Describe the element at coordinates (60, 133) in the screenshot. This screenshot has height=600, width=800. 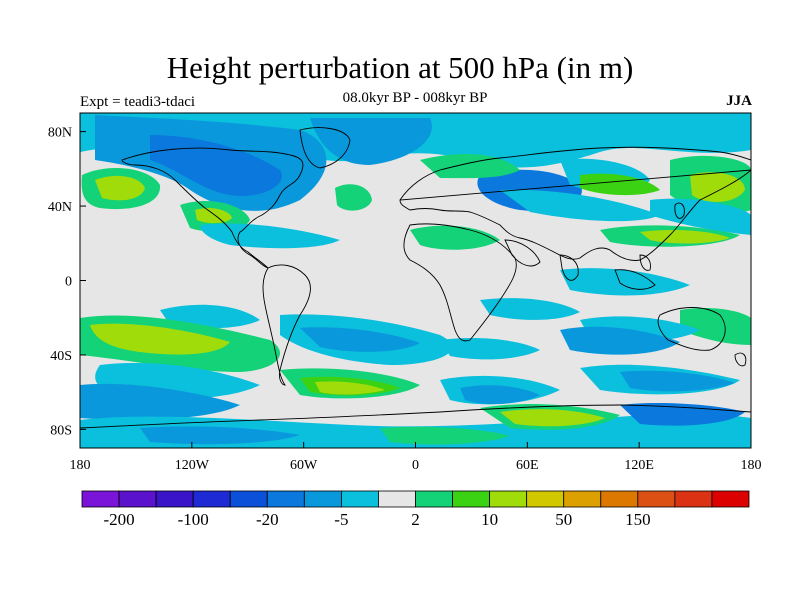
I see `lat-tick-label: 80N` at that location.